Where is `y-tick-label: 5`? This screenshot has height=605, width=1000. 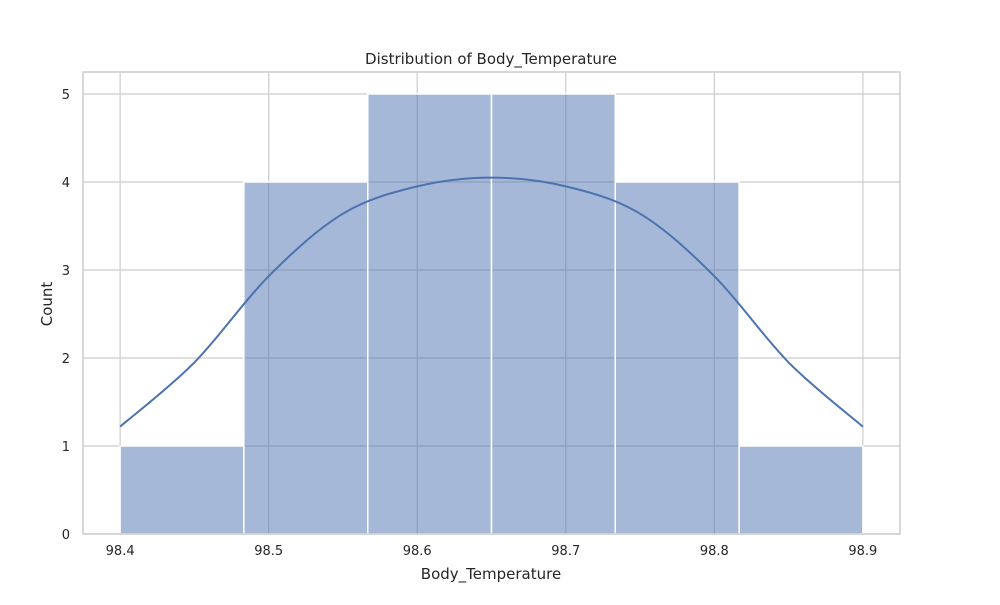 y-tick-label: 5 is located at coordinates (66, 95).